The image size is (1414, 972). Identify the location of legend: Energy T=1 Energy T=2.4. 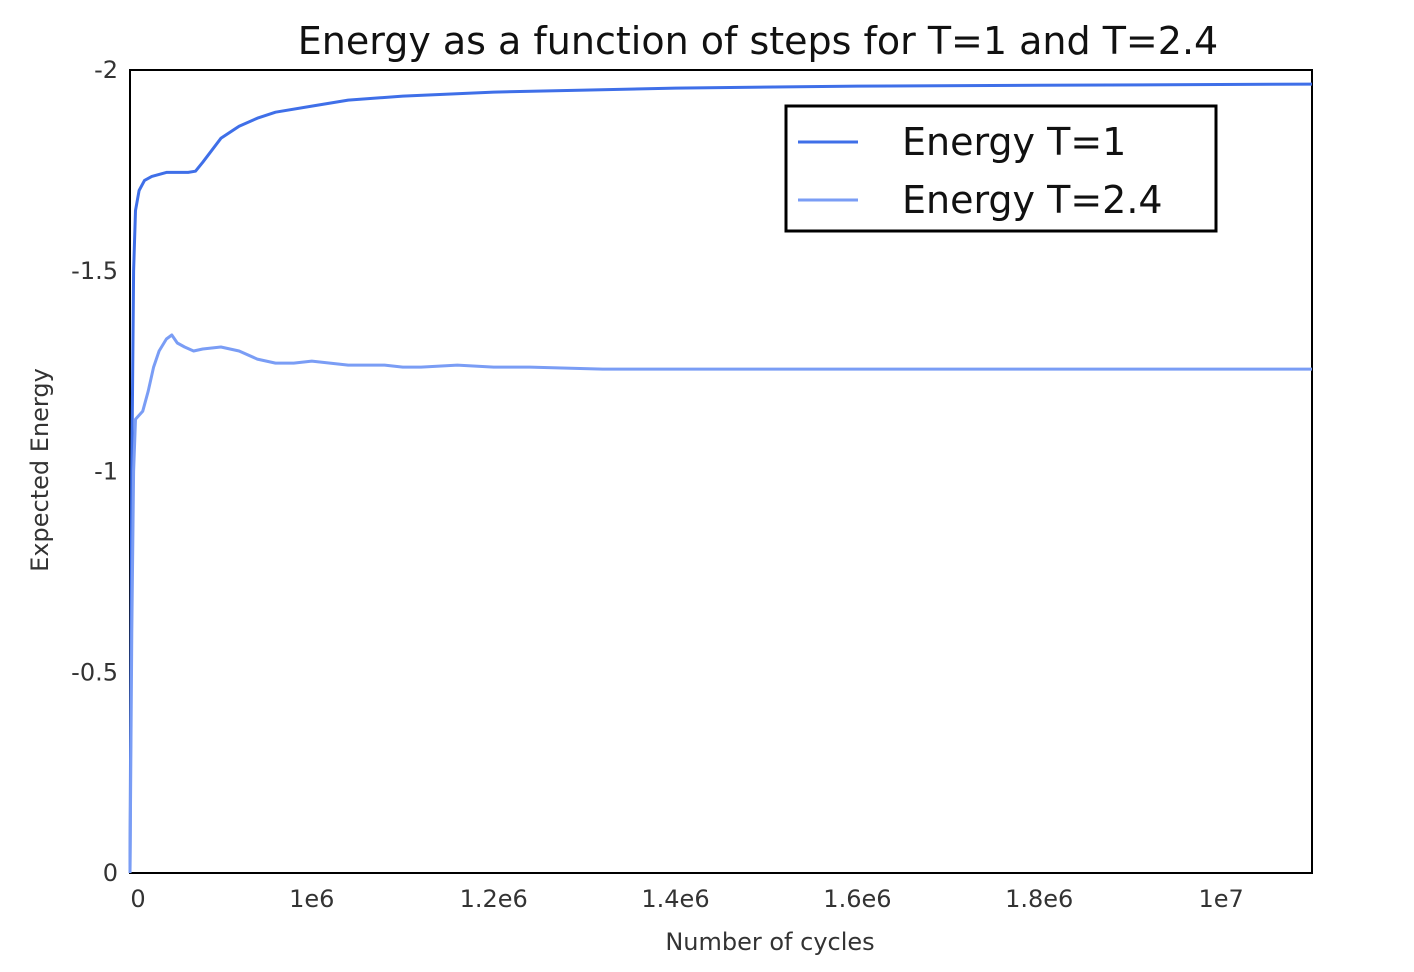
(1001, 168).